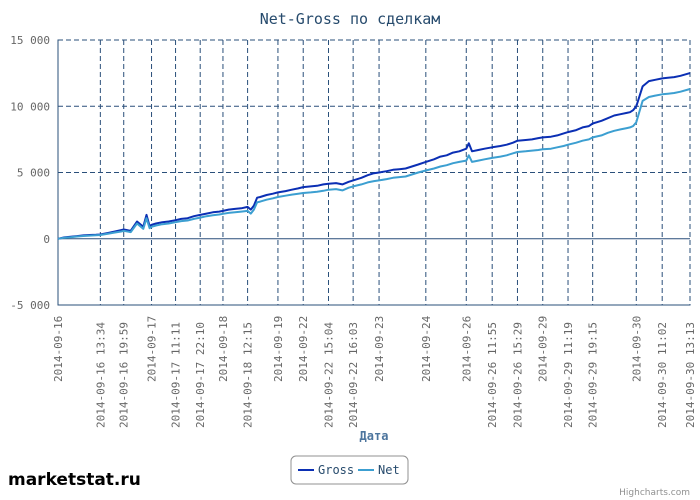 The width and height of the screenshot is (700, 500). I want to click on x-tick-label: 2014-09-22 15:04, so click(328, 375).